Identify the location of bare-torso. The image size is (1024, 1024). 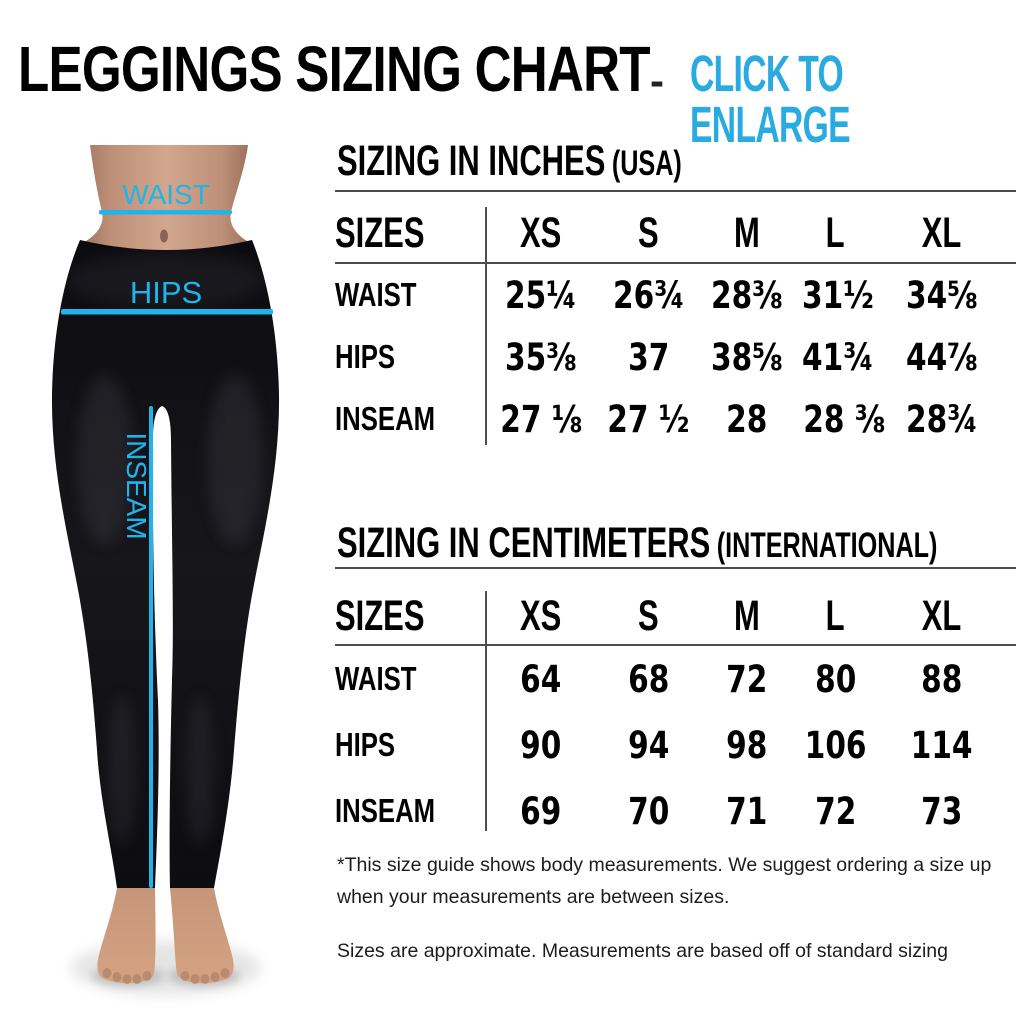
(166, 201).